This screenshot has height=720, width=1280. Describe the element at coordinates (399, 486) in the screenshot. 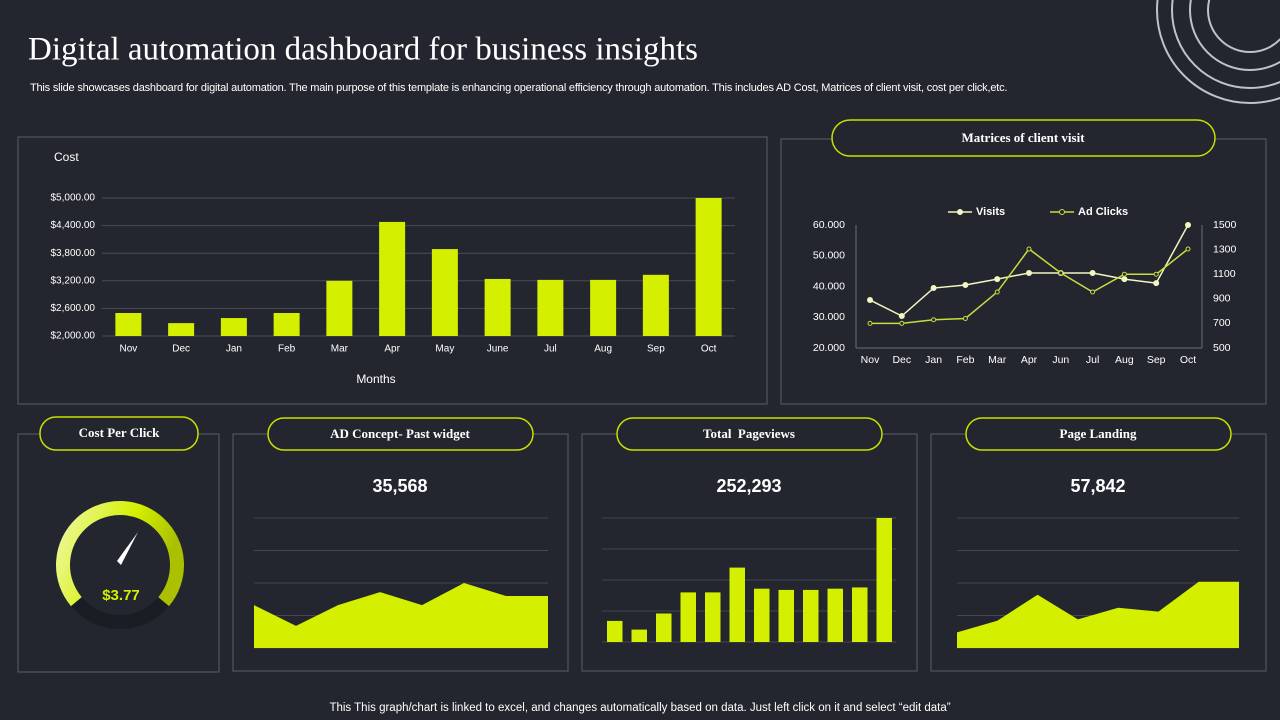

I see `kpi-value: 35,568` at that location.